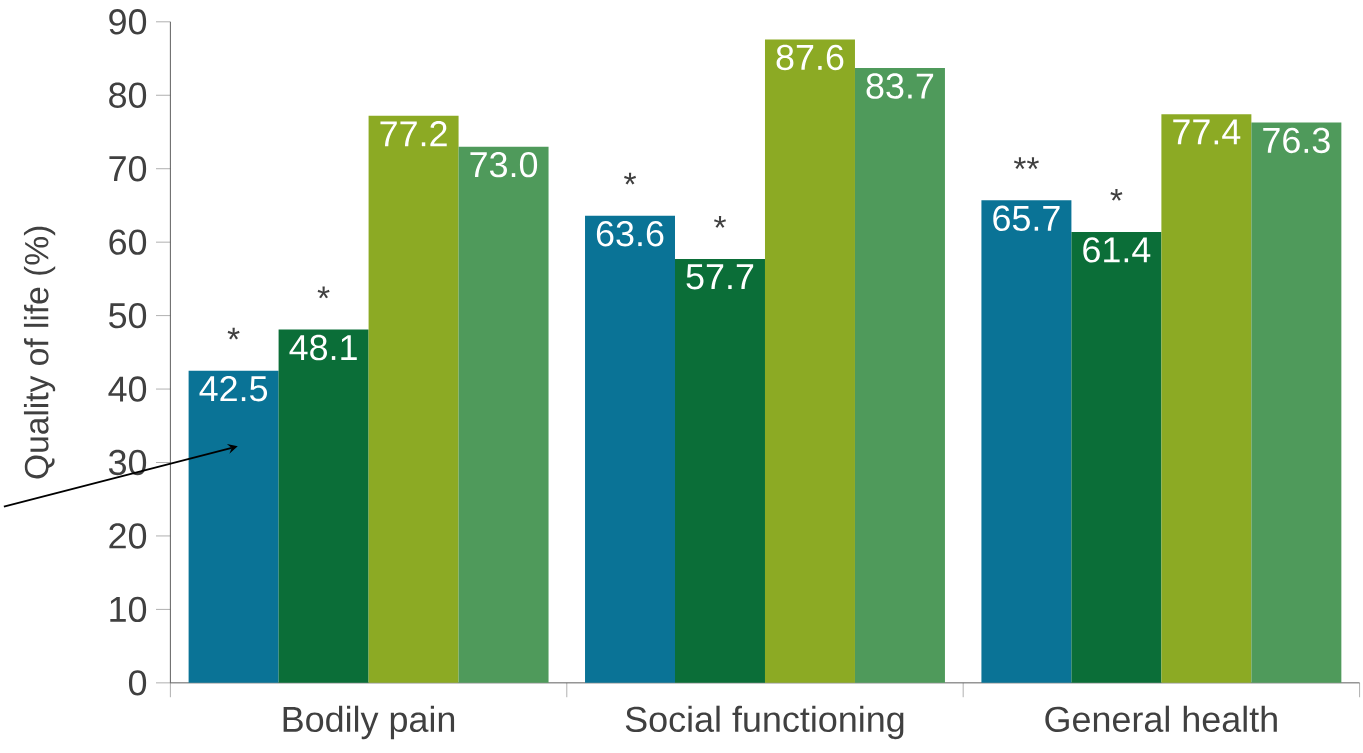  Describe the element at coordinates (900, 86) in the screenshot. I see `data-label: 83.7` at that location.